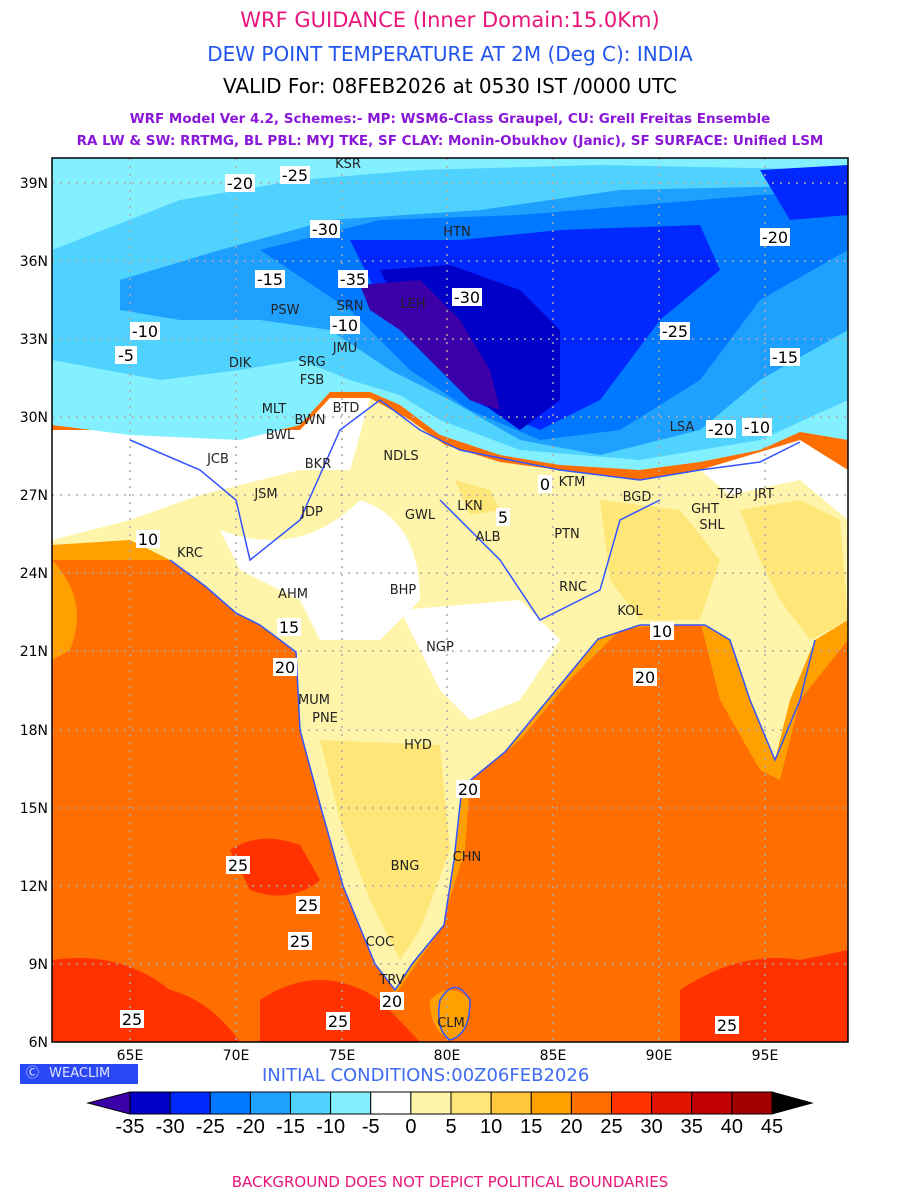 This screenshot has height=1200, width=900. I want to click on svg-text: 30N, so click(34, 418).